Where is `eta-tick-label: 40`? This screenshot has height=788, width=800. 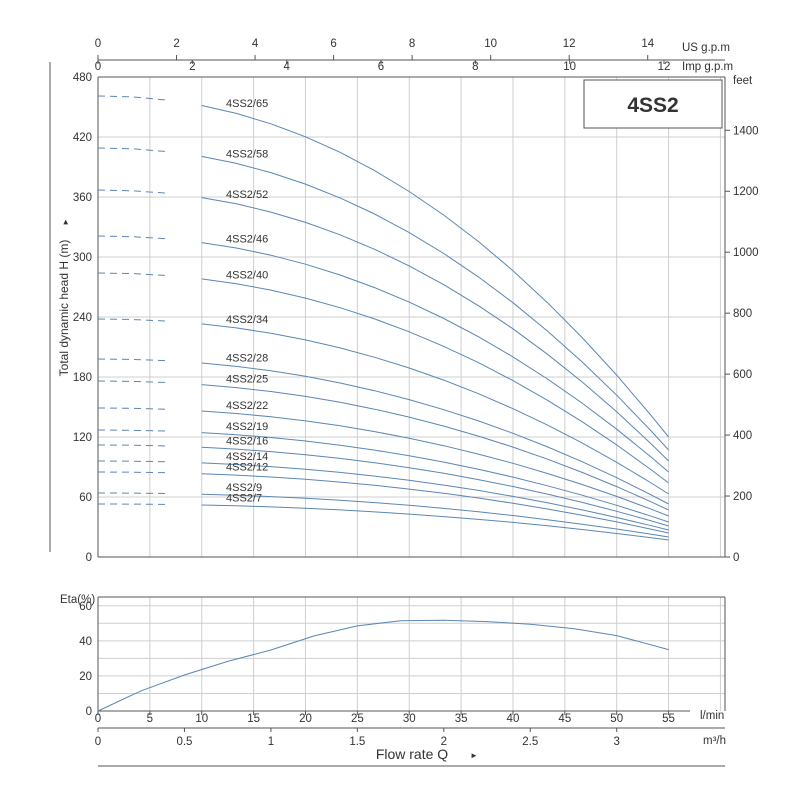
eta-tick-label: 40 is located at coordinates (85, 642).